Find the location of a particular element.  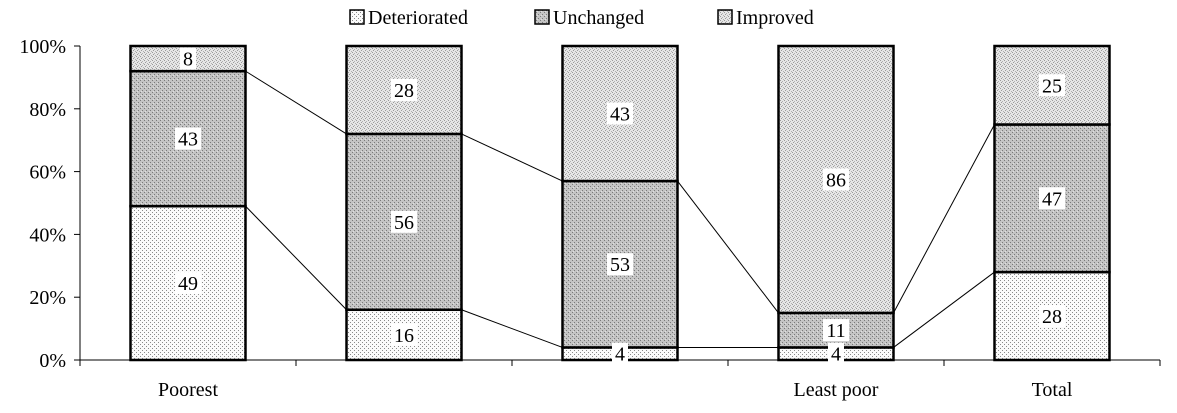

legend-label: Unchanged is located at coordinates (598, 18).